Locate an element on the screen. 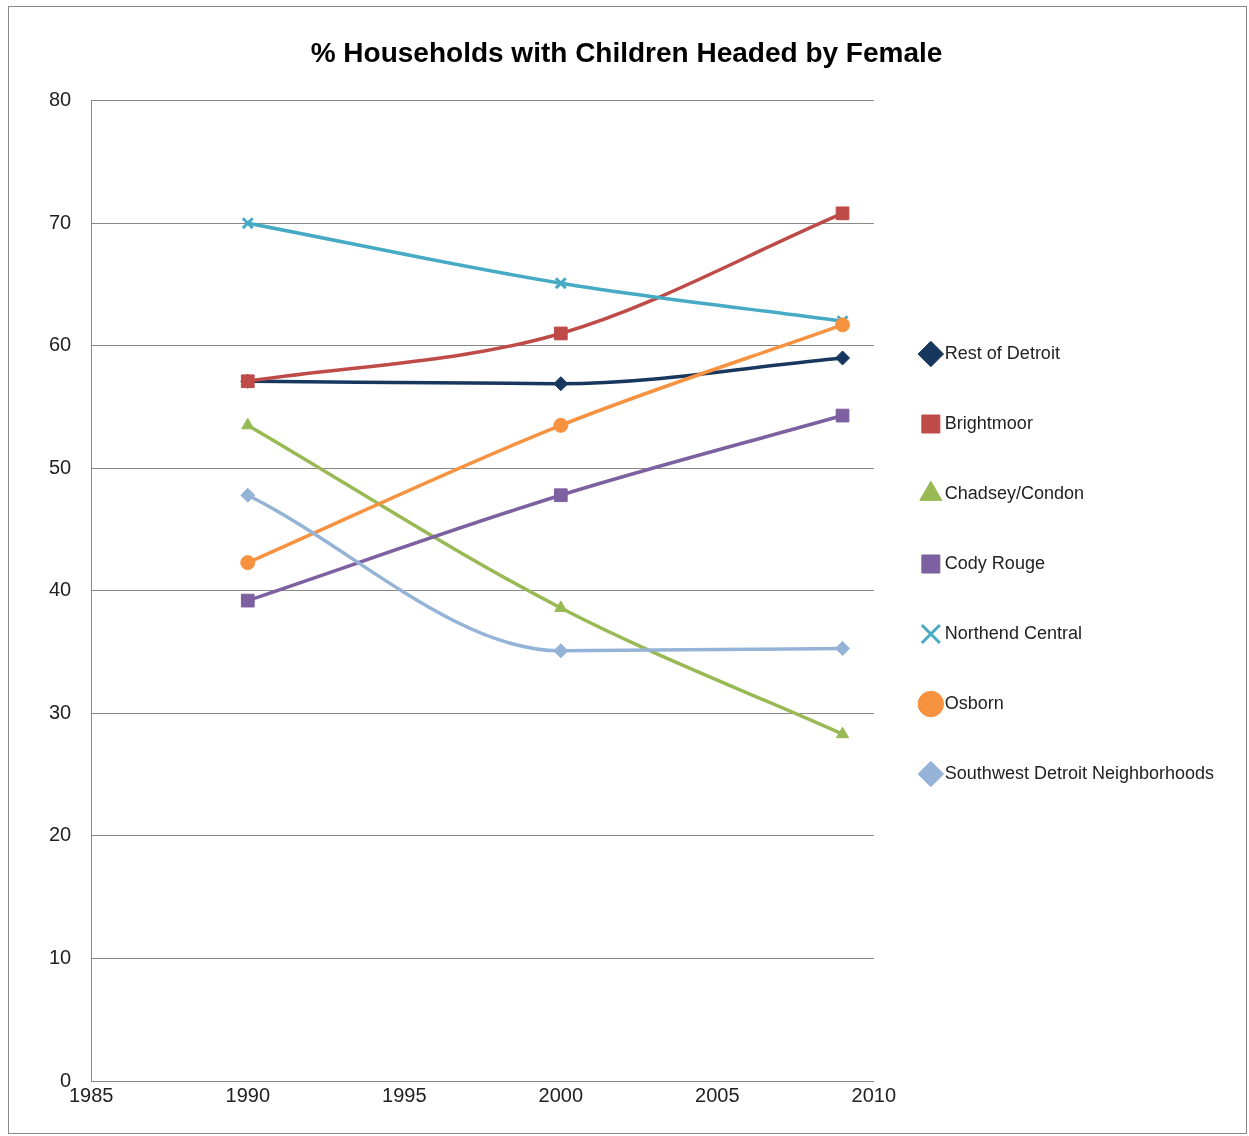 The width and height of the screenshot is (1249, 1136). legend-label: Brightmoor is located at coordinates (988, 422).